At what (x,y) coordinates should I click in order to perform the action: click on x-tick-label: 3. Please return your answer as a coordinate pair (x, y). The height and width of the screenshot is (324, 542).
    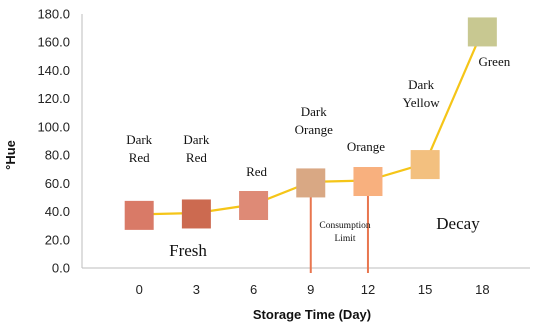
    Looking at the image, I should click on (196, 289).